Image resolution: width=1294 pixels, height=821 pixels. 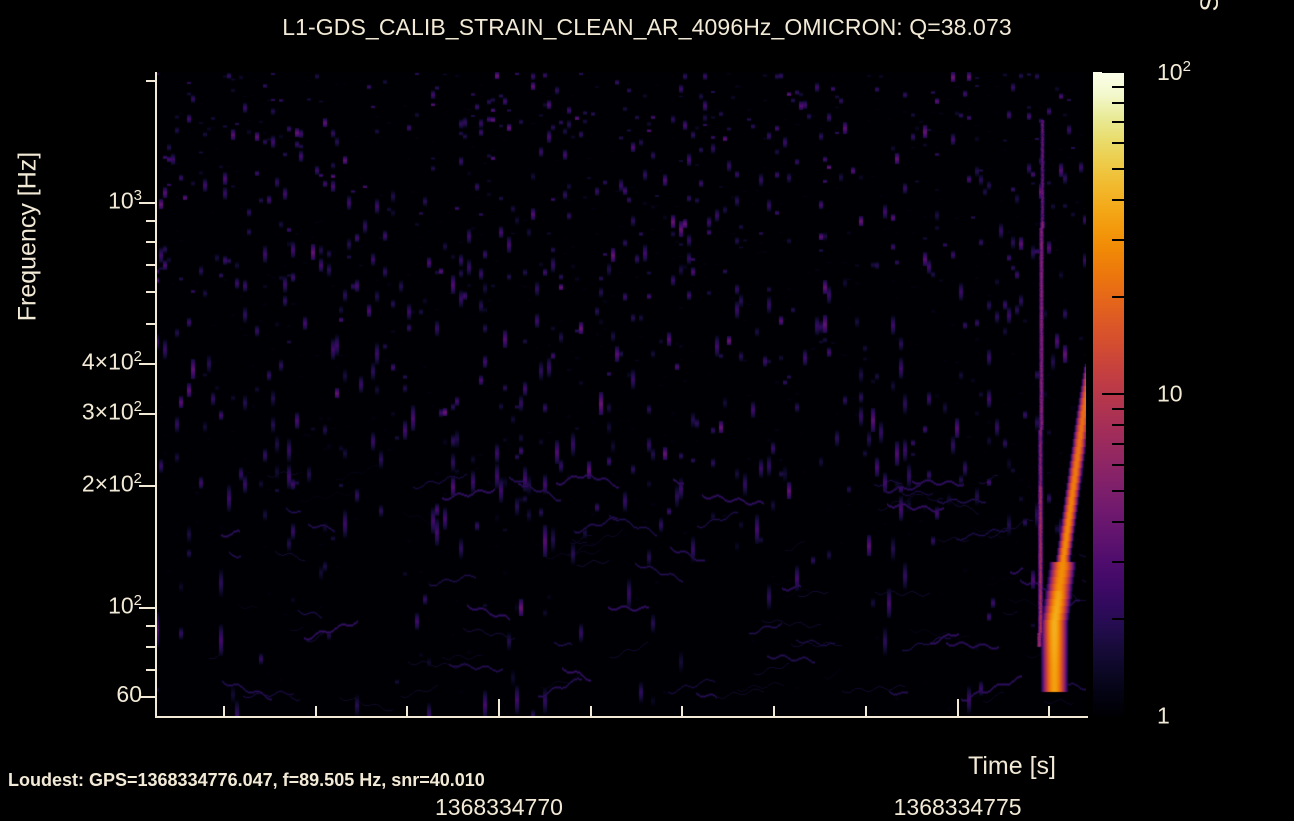 I want to click on colorbar-tick-label: 1, so click(x=1163, y=715).